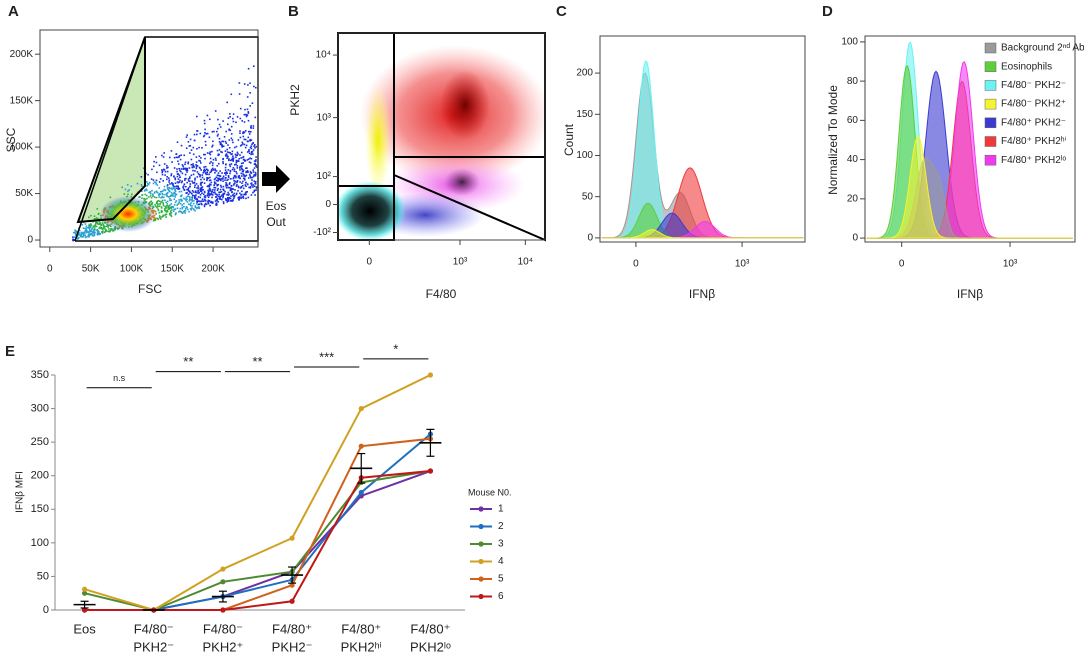 The width and height of the screenshot is (1084, 653). What do you see at coordinates (361, 492) in the screenshot?
I see `data-point` at bounding box center [361, 492].